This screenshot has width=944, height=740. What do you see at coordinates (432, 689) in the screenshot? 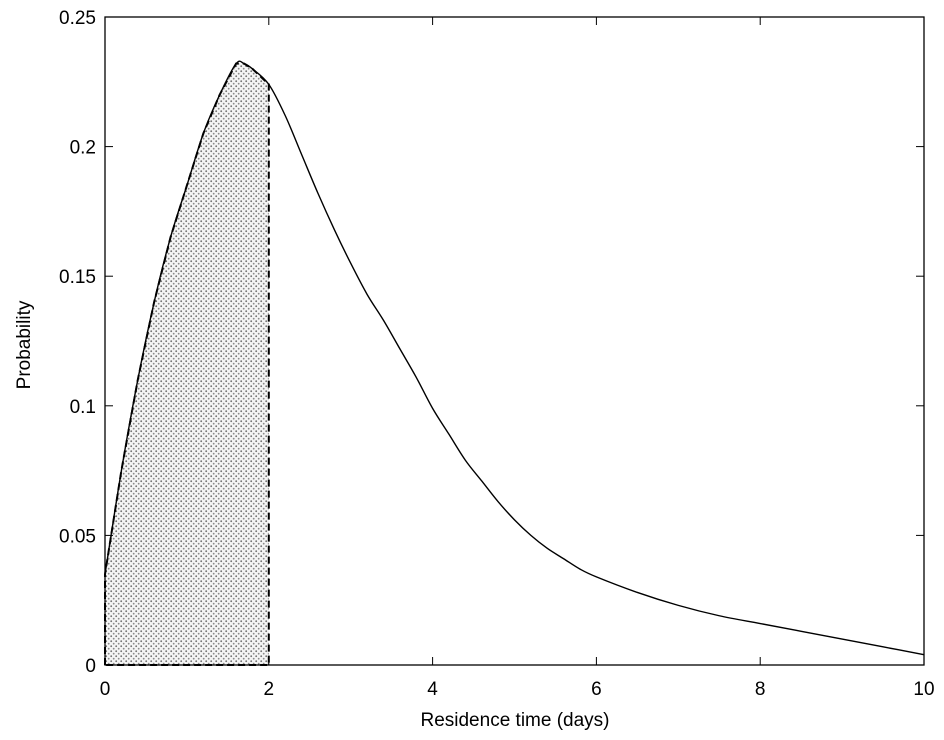
I see `x-tick-label: 4` at bounding box center [432, 689].